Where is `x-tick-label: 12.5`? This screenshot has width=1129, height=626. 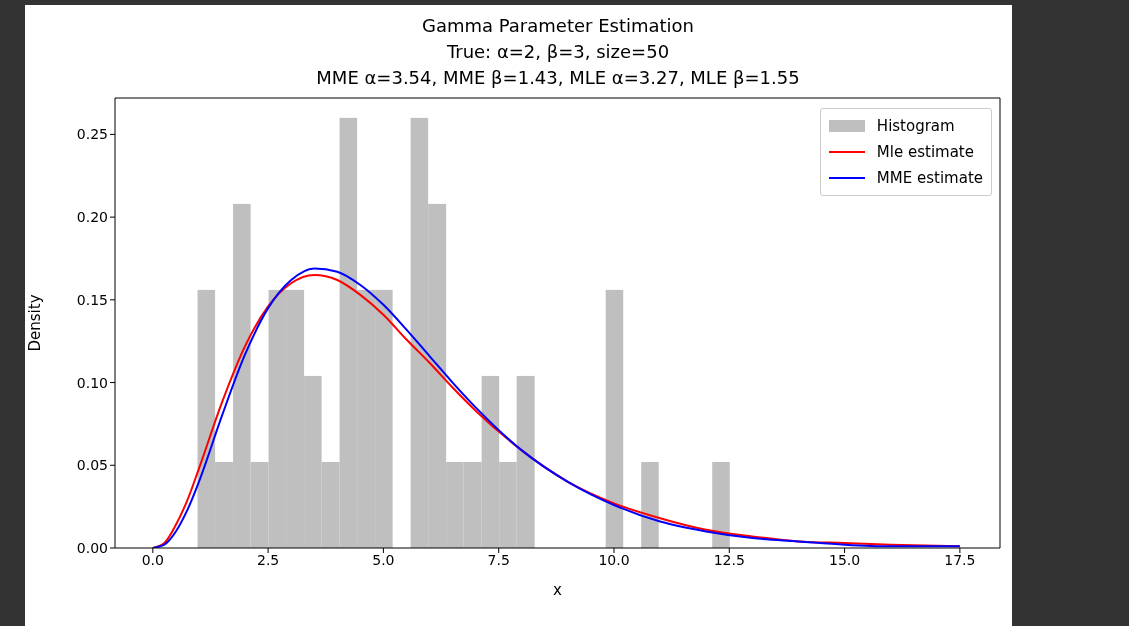
x-tick-label: 12.5 is located at coordinates (729, 559).